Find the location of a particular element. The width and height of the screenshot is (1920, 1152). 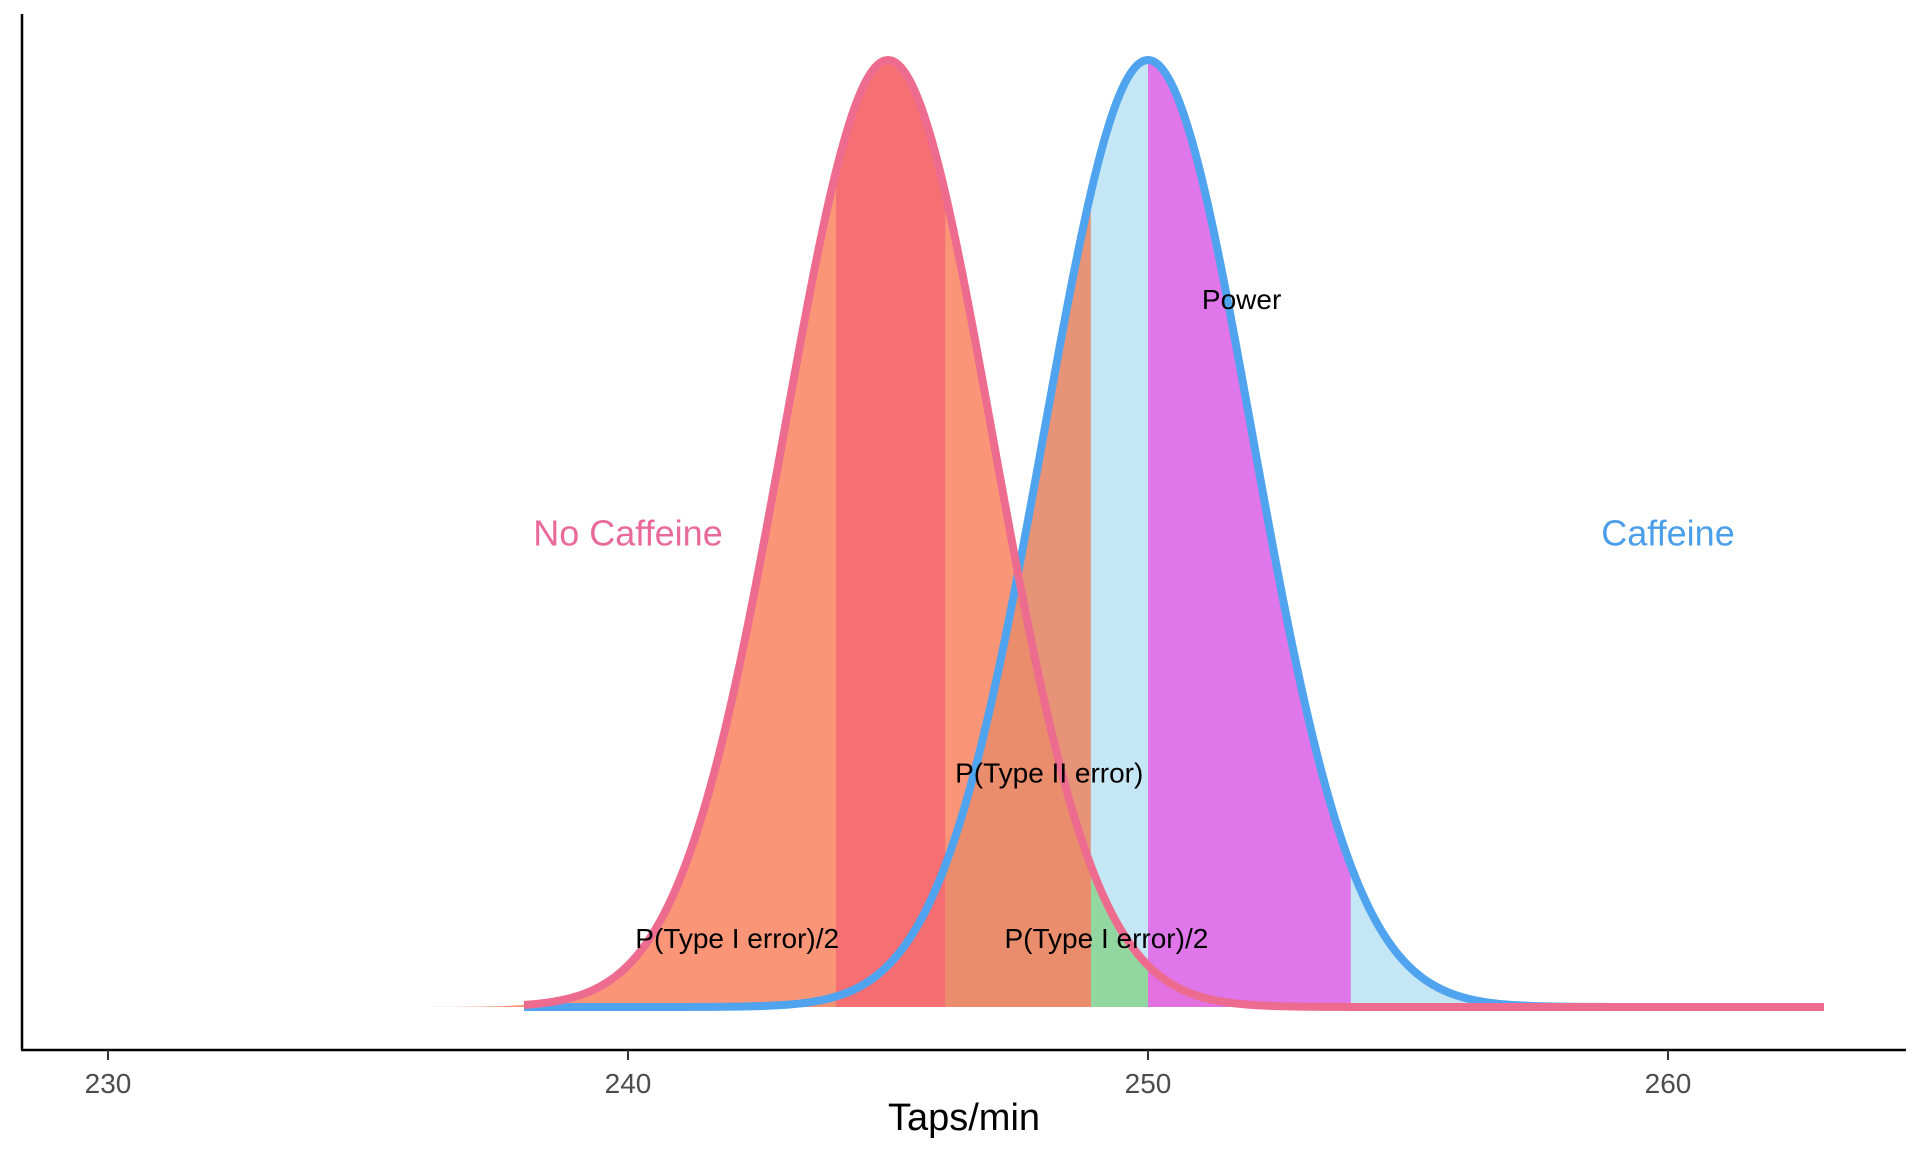

x-tick-label: 260 is located at coordinates (1668, 1083).